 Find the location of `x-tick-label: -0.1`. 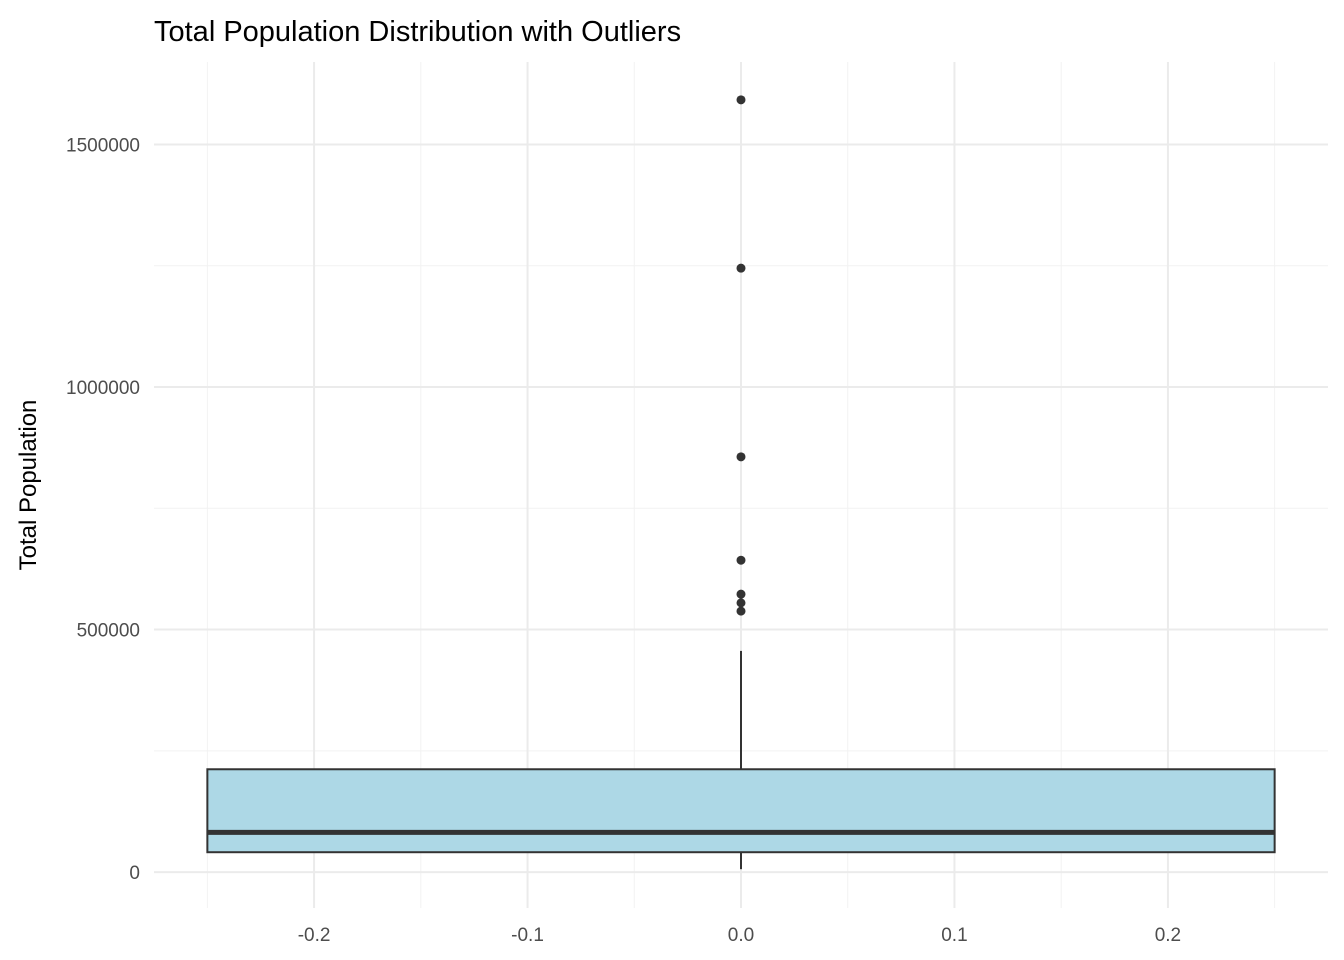

x-tick-label: -0.1 is located at coordinates (527, 935).